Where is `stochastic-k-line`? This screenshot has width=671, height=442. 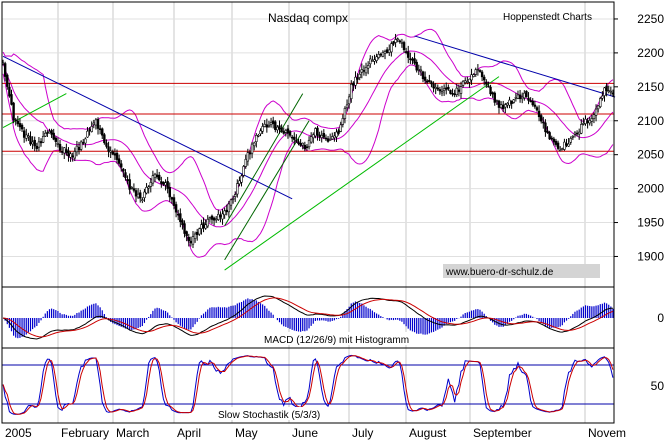 stochastic-k-line is located at coordinates (308, 384).